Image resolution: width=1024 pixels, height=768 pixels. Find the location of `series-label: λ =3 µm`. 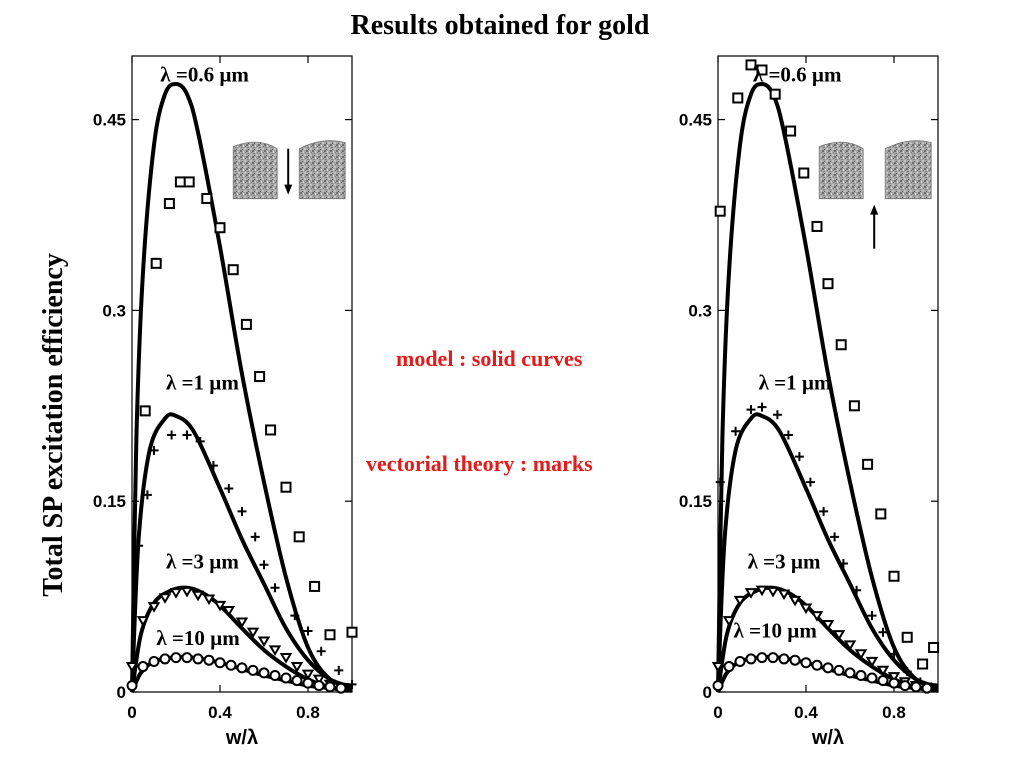

series-label: λ =3 µm is located at coordinates (784, 562).